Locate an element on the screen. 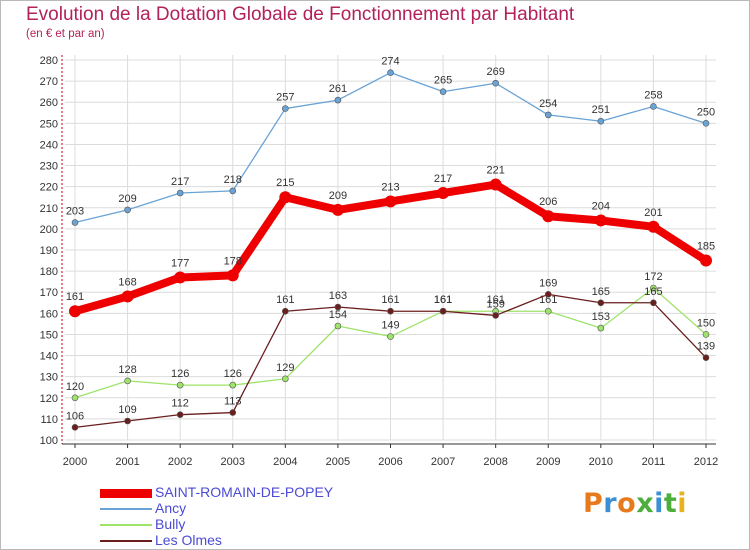  data-point-bully-2000 is located at coordinates (75, 398).